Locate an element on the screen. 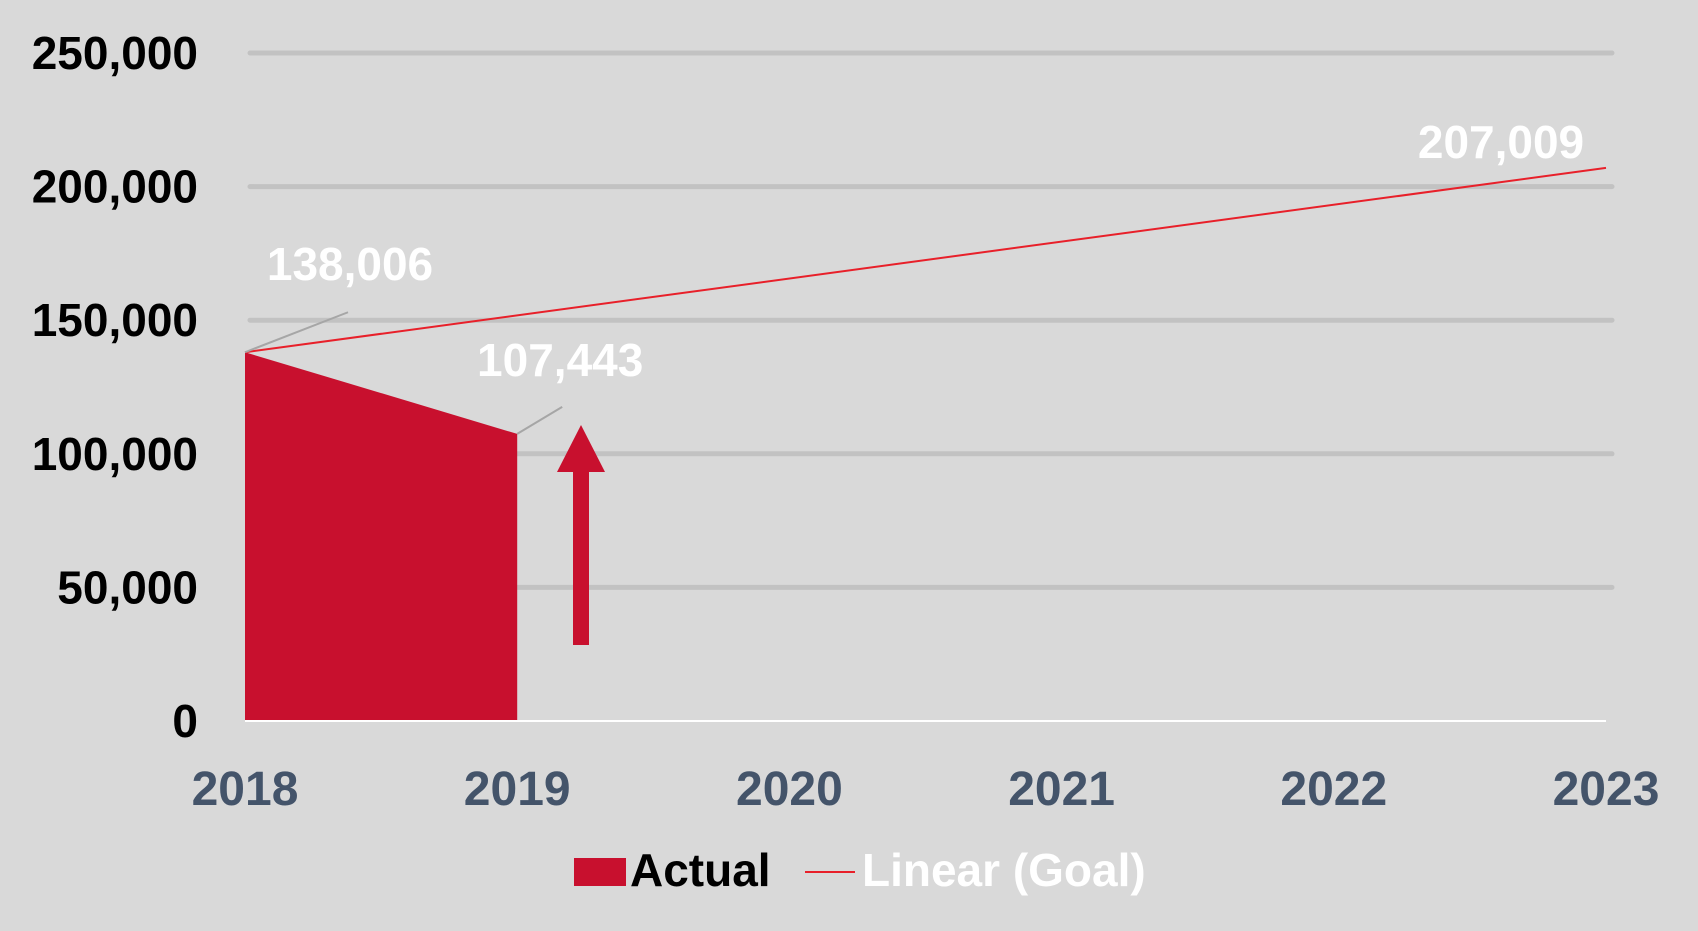 The width and height of the screenshot is (1698, 931). x-axis: 2018 2019 2020 2021 2022 2023 is located at coordinates (926, 768).